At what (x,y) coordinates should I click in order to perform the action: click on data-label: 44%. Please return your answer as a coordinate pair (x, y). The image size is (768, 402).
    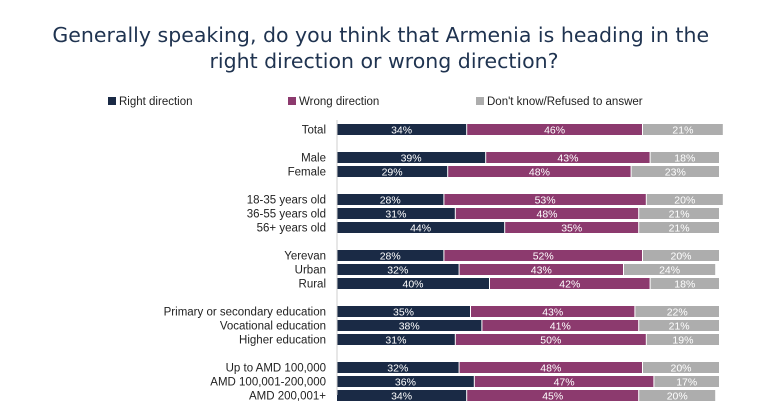
    Looking at the image, I should click on (420, 229).